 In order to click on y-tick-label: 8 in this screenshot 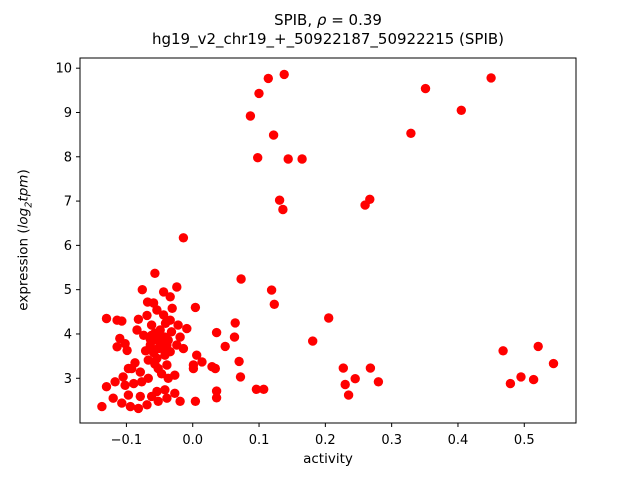, I will do `click(68, 157)`.